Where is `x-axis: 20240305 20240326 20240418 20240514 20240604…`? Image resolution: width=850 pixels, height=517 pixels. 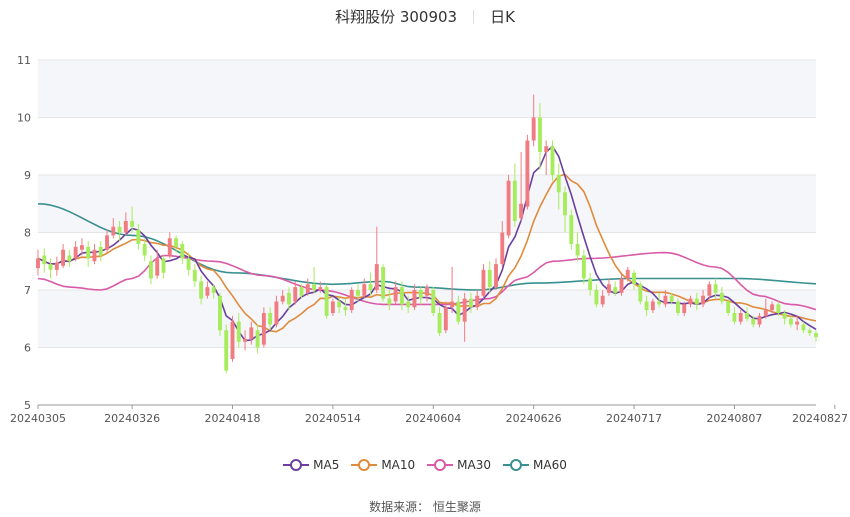
x-axis: 20240305 20240326 20240418 20240514 20240604… is located at coordinates (429, 414).